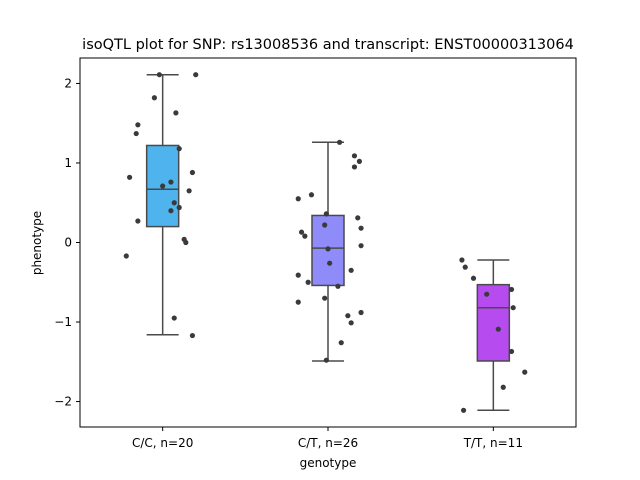  What do you see at coordinates (63, 402) in the screenshot?
I see `y-tick-label: −2` at bounding box center [63, 402].